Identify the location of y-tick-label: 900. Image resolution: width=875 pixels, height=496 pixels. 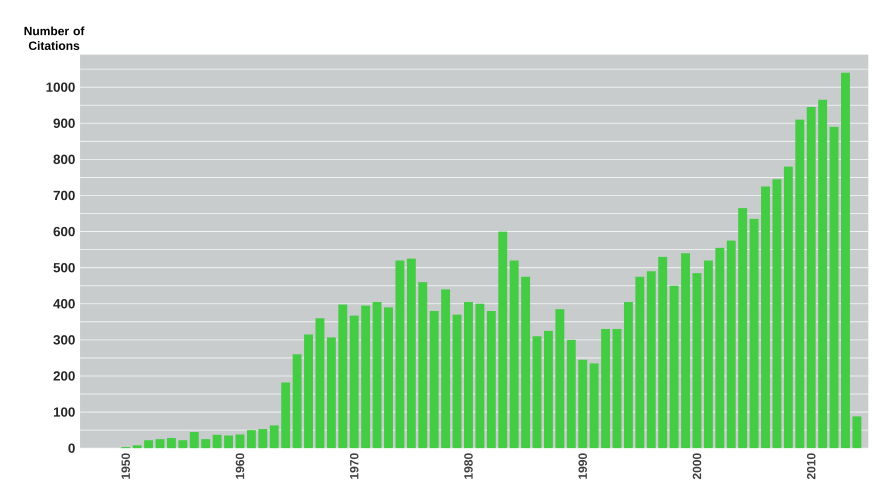
(64, 123).